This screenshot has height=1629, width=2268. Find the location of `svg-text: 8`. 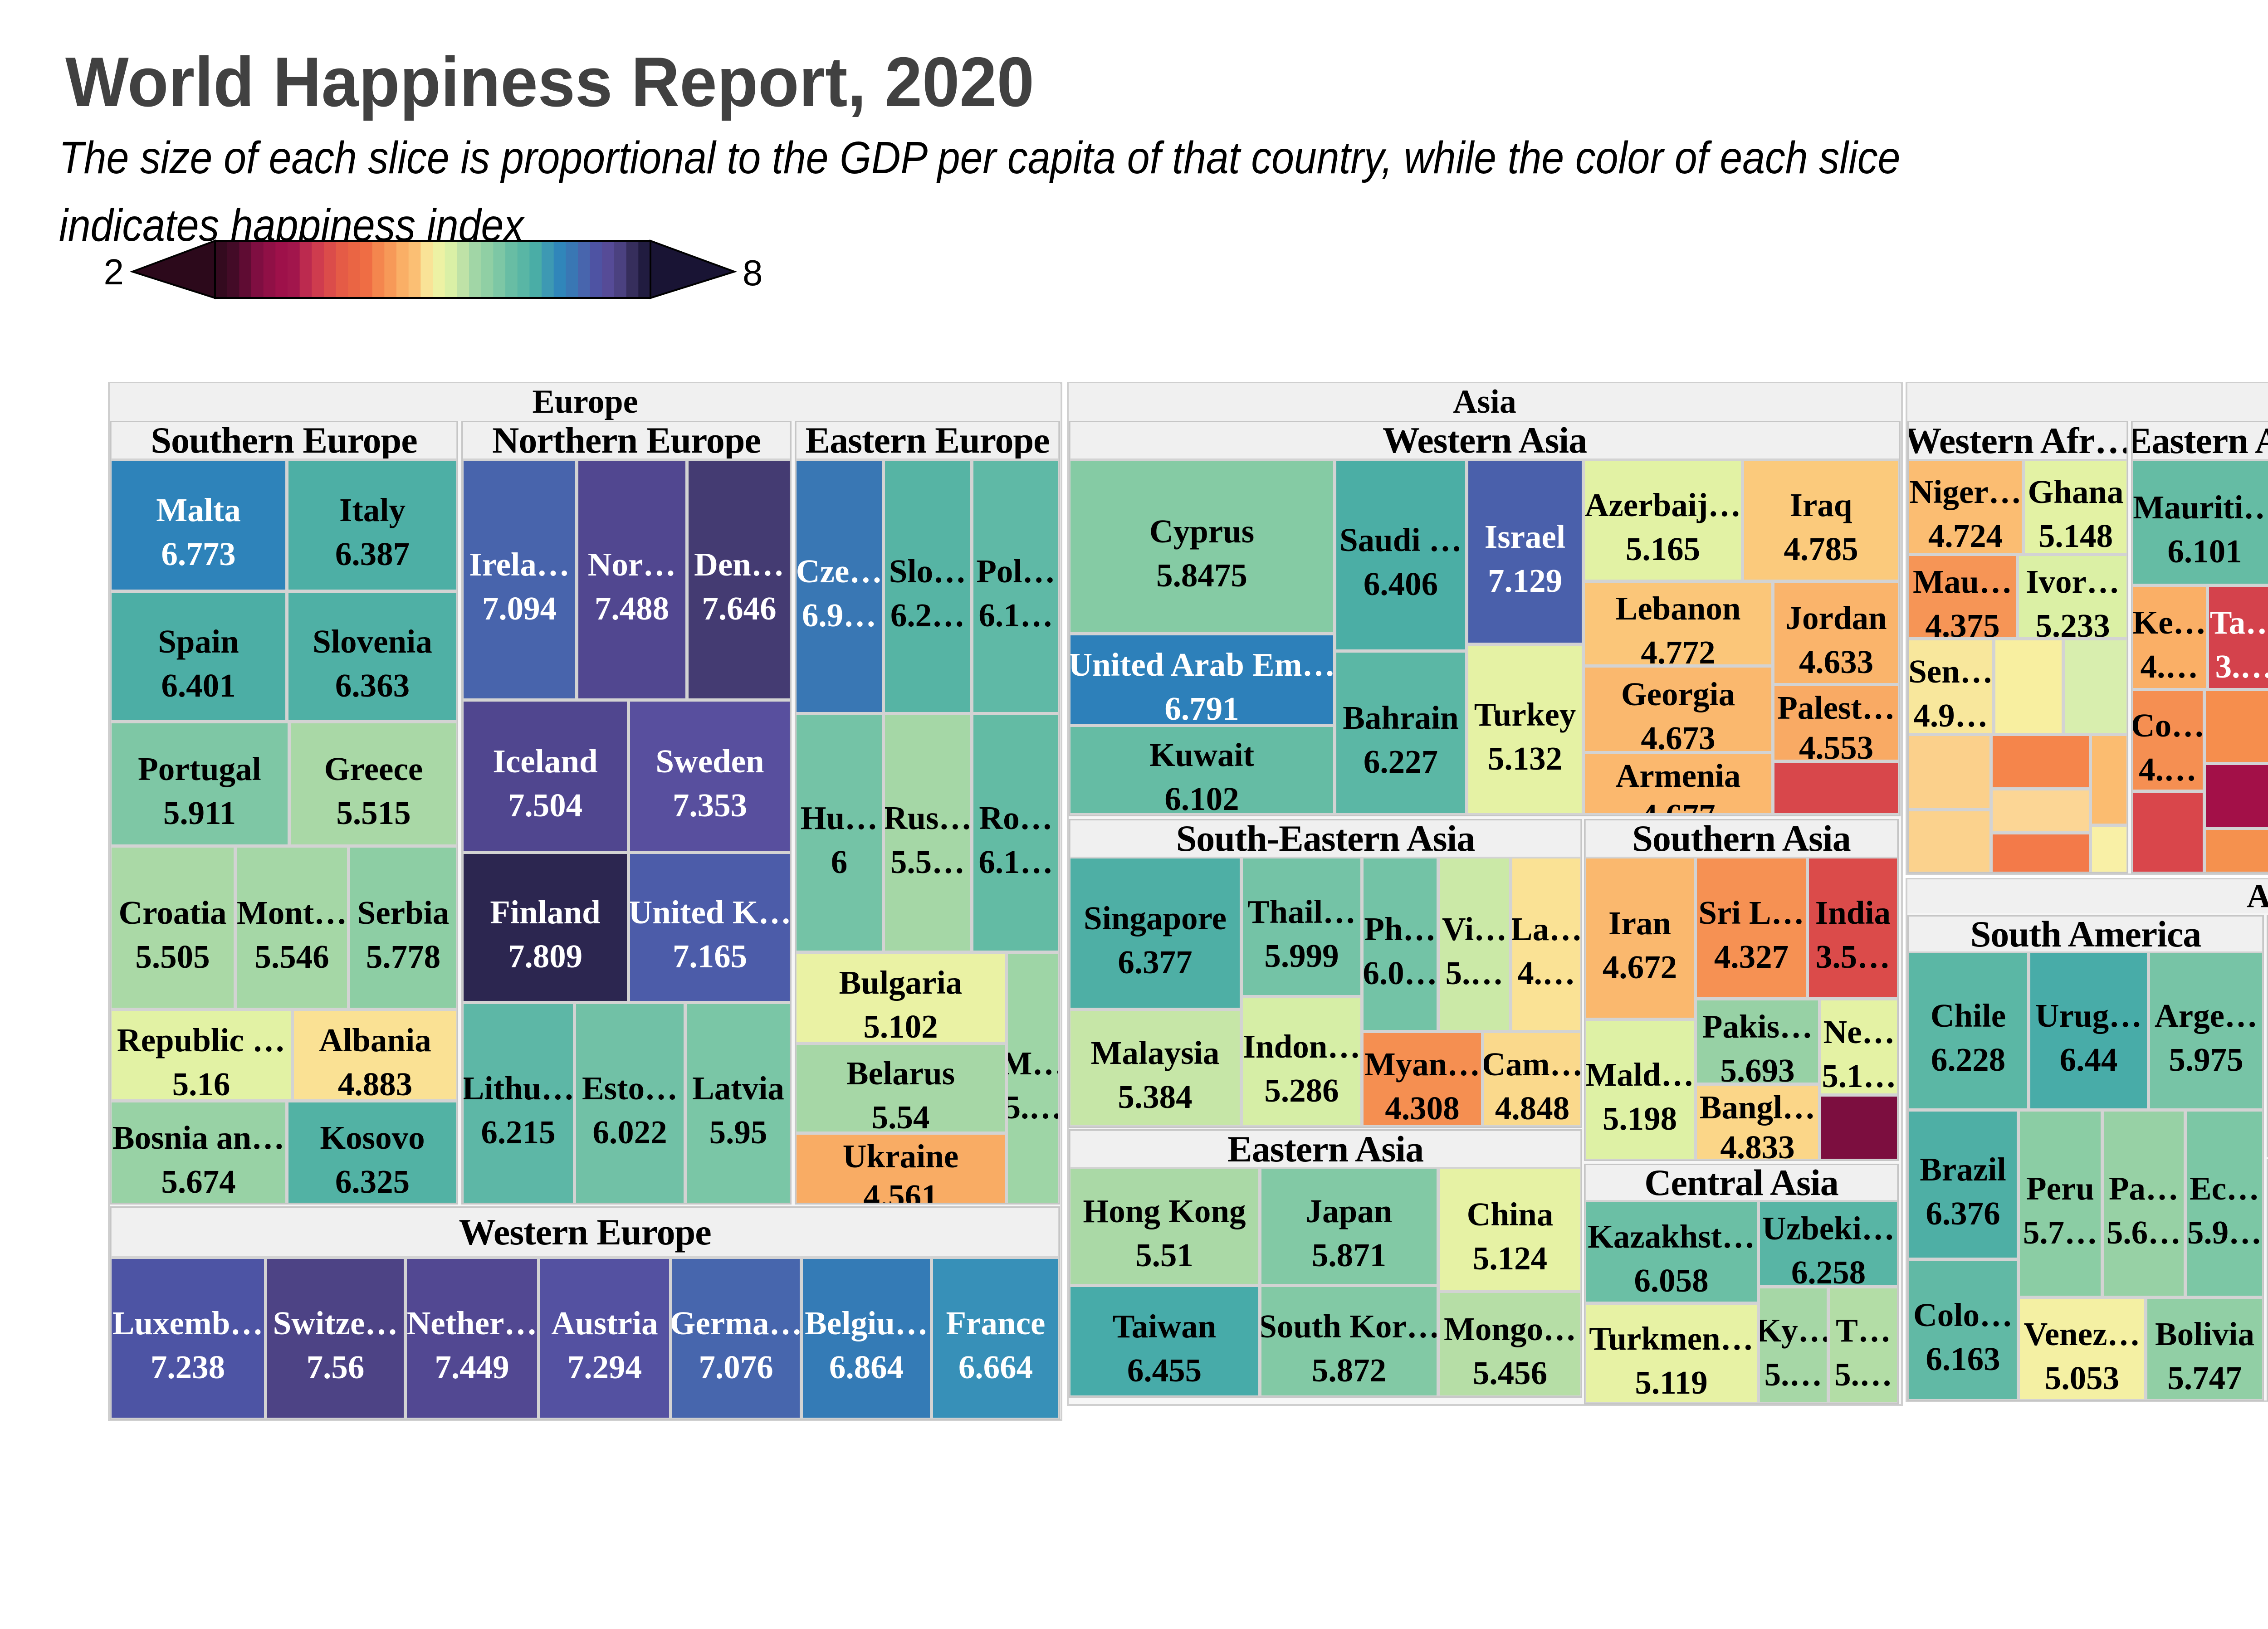

svg-text: 8 is located at coordinates (753, 273).